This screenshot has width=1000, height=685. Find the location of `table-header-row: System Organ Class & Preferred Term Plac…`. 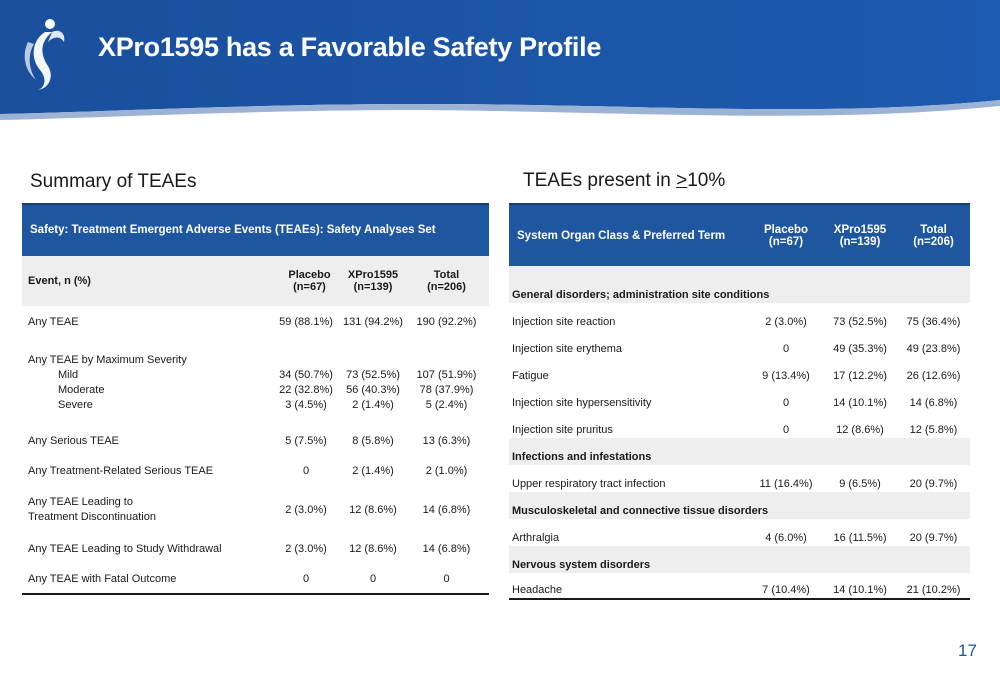

table-header-row: System Organ Class & Preferred Term Plac… is located at coordinates (739, 234).